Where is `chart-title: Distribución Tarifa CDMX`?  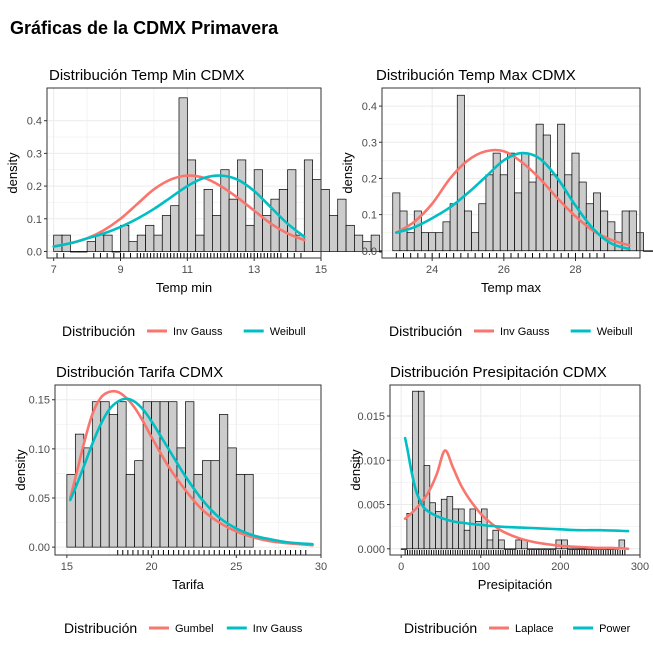
chart-title: Distribución Tarifa CDMX is located at coordinates (139, 372).